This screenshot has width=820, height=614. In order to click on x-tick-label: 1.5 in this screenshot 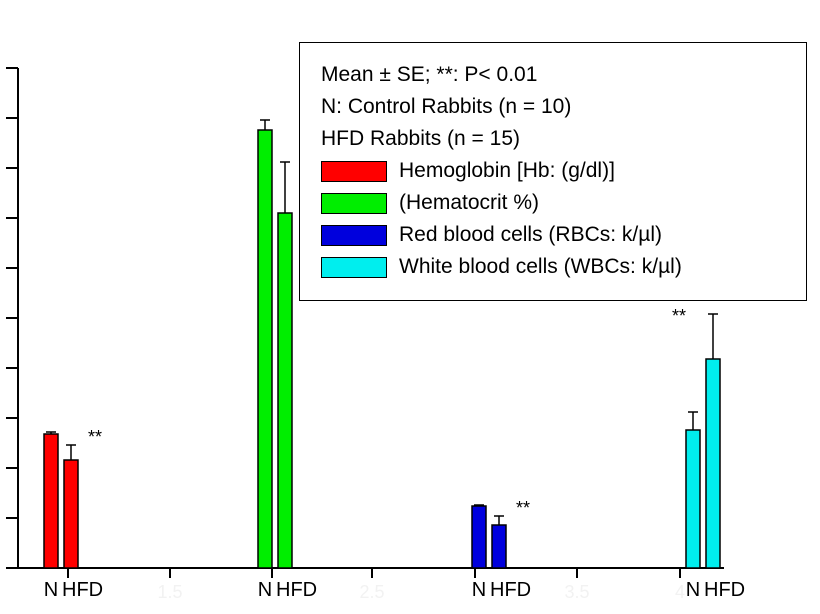, I will do `click(169, 592)`.